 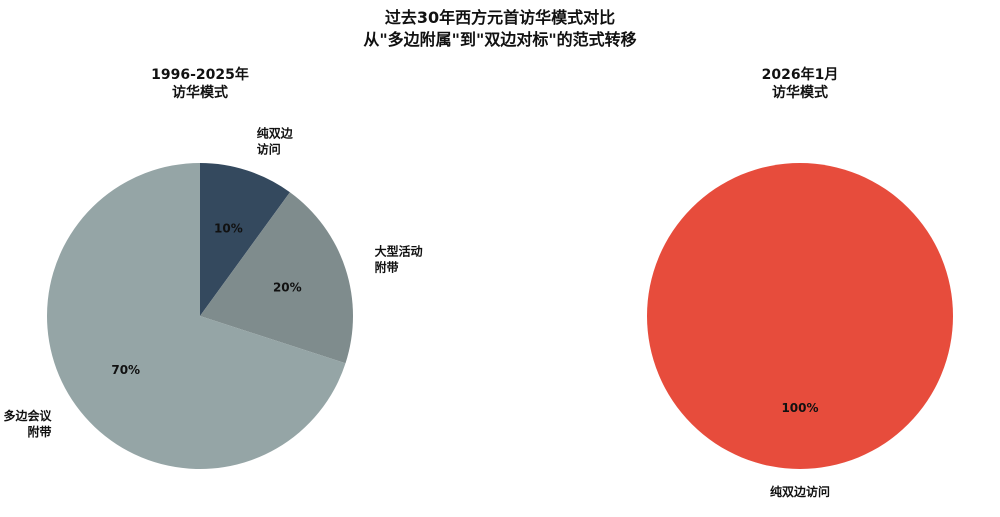 What do you see at coordinates (399, 258) in the screenshot?
I see `pie-category-label-0-1: 大型活动附带` at bounding box center [399, 258].